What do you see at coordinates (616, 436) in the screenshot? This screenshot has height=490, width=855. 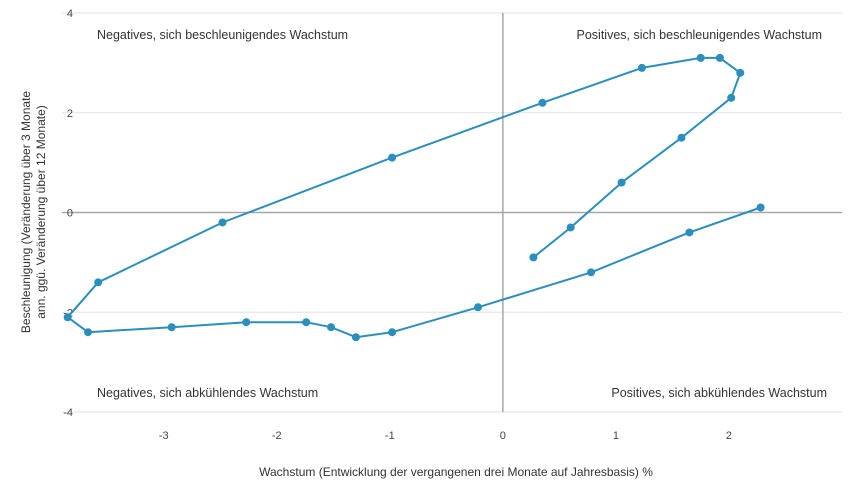 I see `x-tick-label-4: 1` at bounding box center [616, 436].